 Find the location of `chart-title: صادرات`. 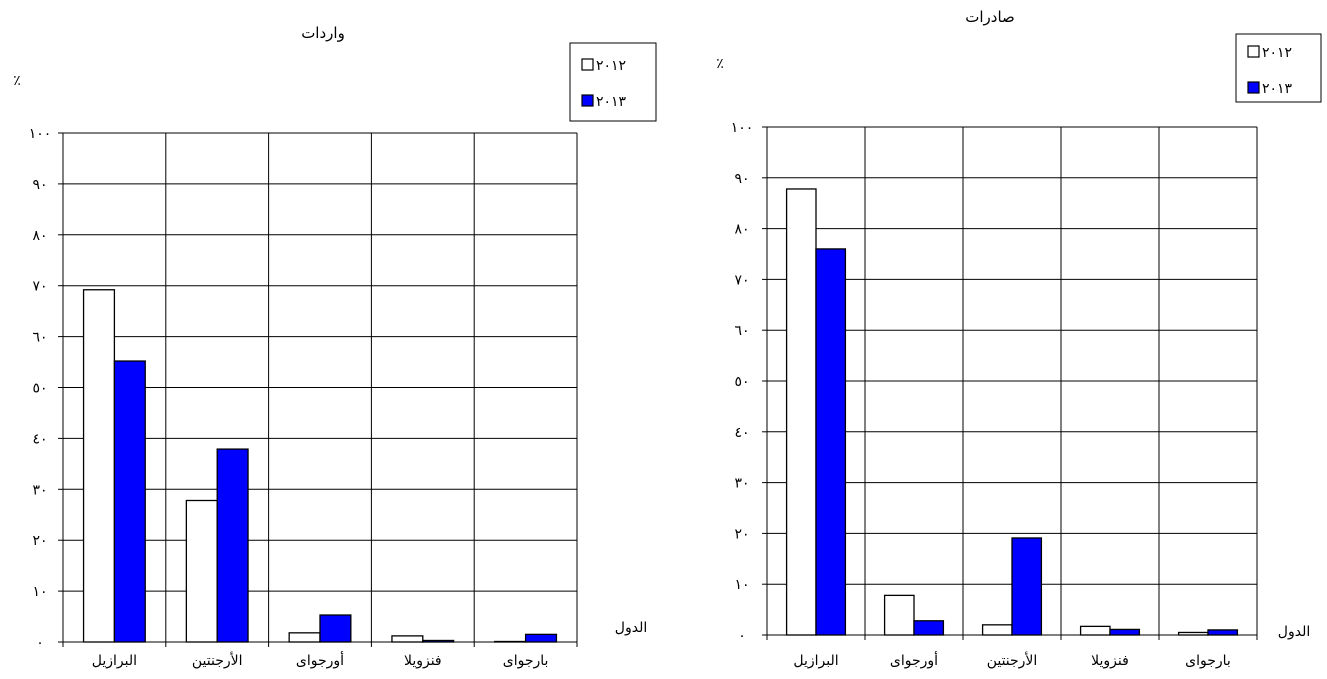

chart-title: صادرات is located at coordinates (990, 17).